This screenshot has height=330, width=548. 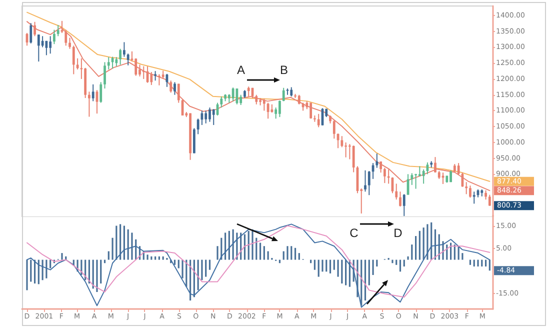 I want to click on annotation: B, so click(x=284, y=70).